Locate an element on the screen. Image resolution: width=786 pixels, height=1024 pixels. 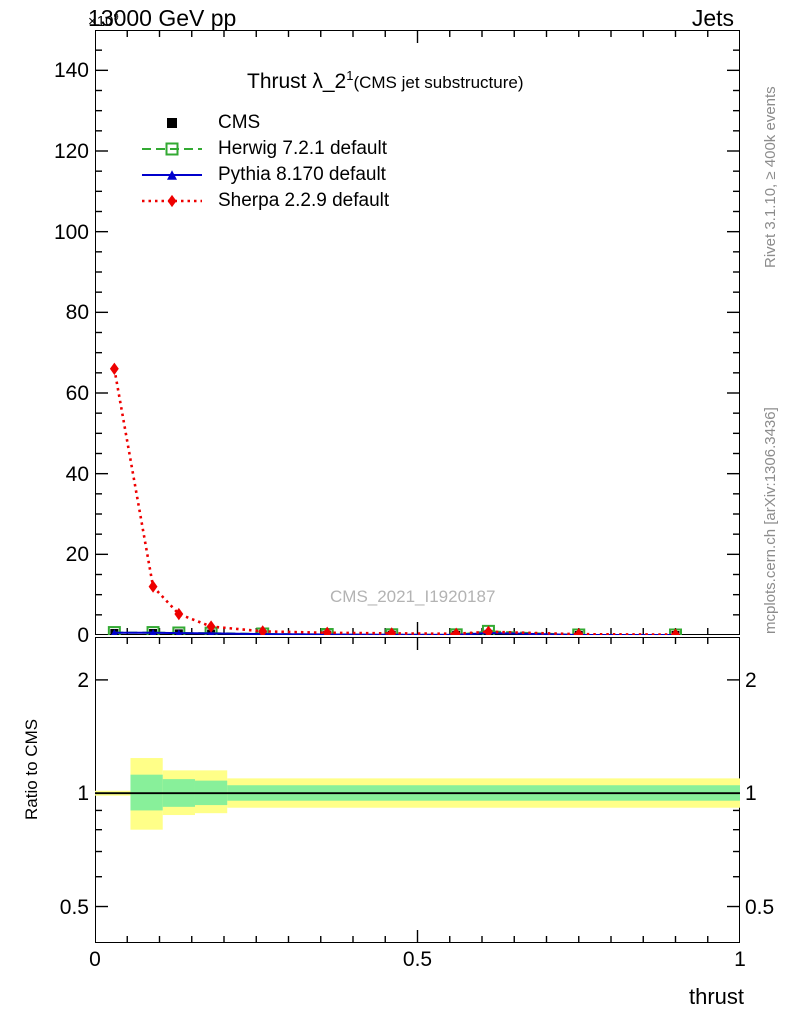
x-tick-label: 0.5 is located at coordinates (417, 959).